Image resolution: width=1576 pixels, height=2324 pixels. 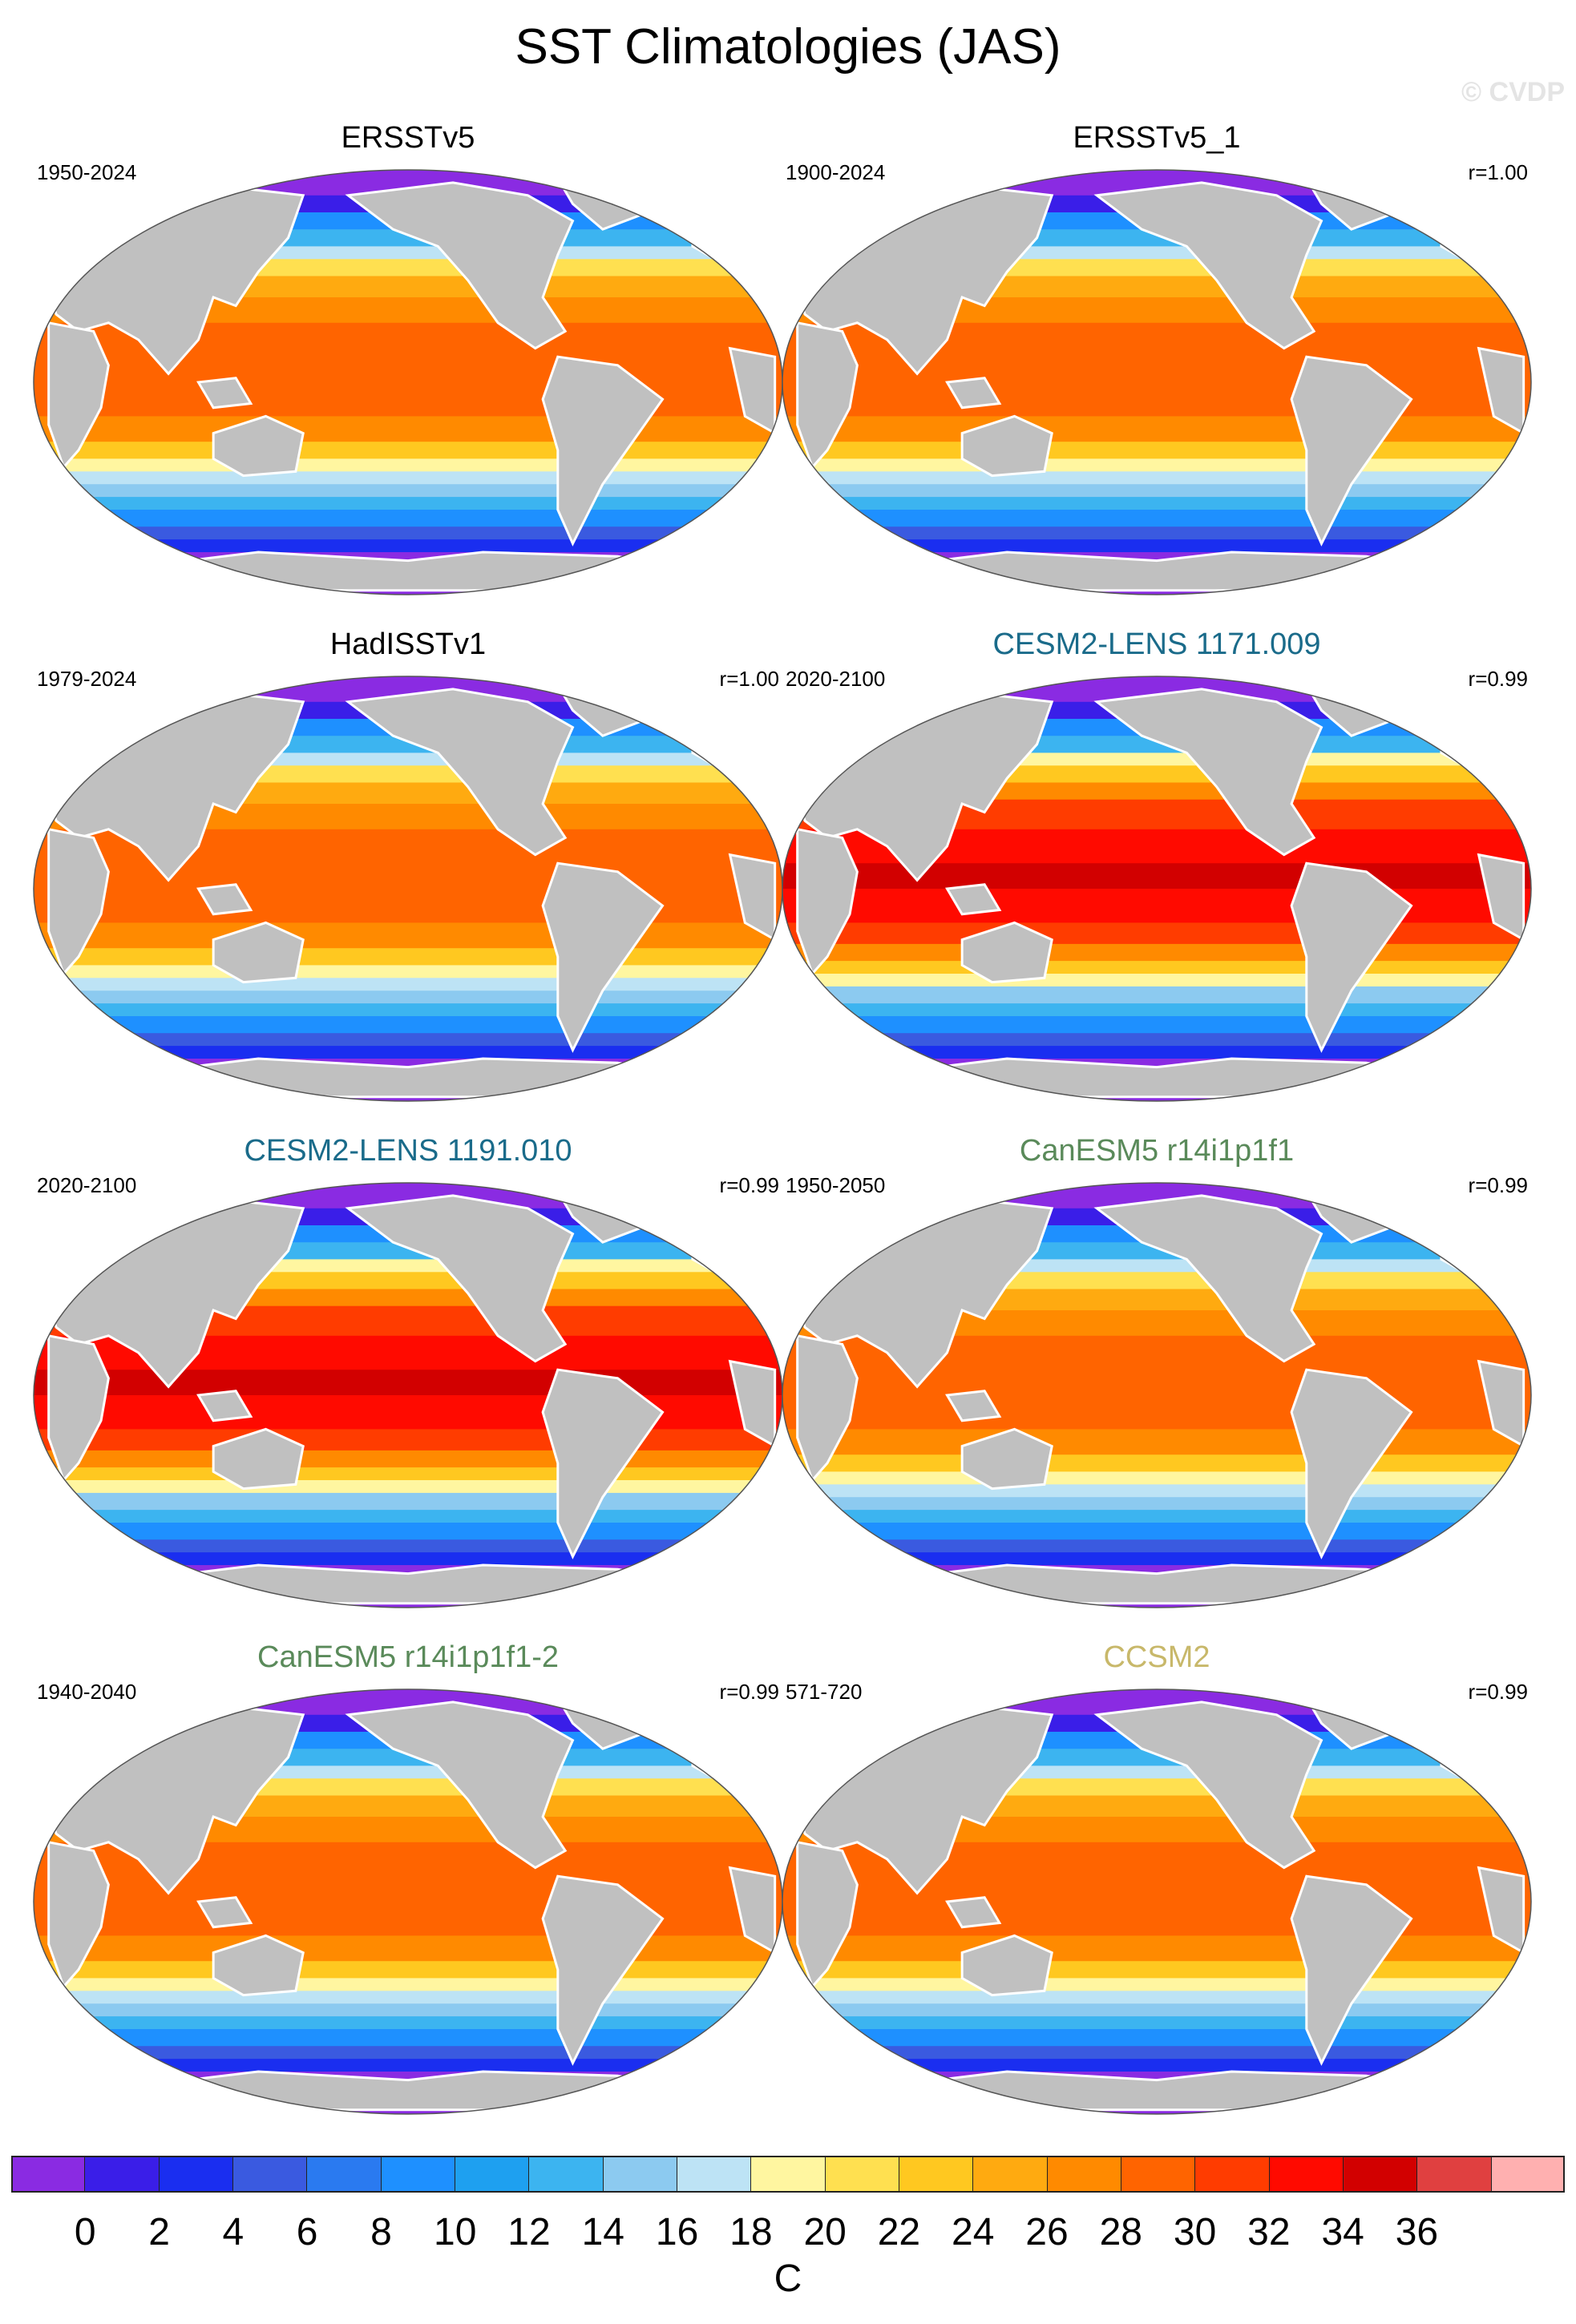 I want to click on colorbar-tick-label: 30, so click(x=1195, y=2232).